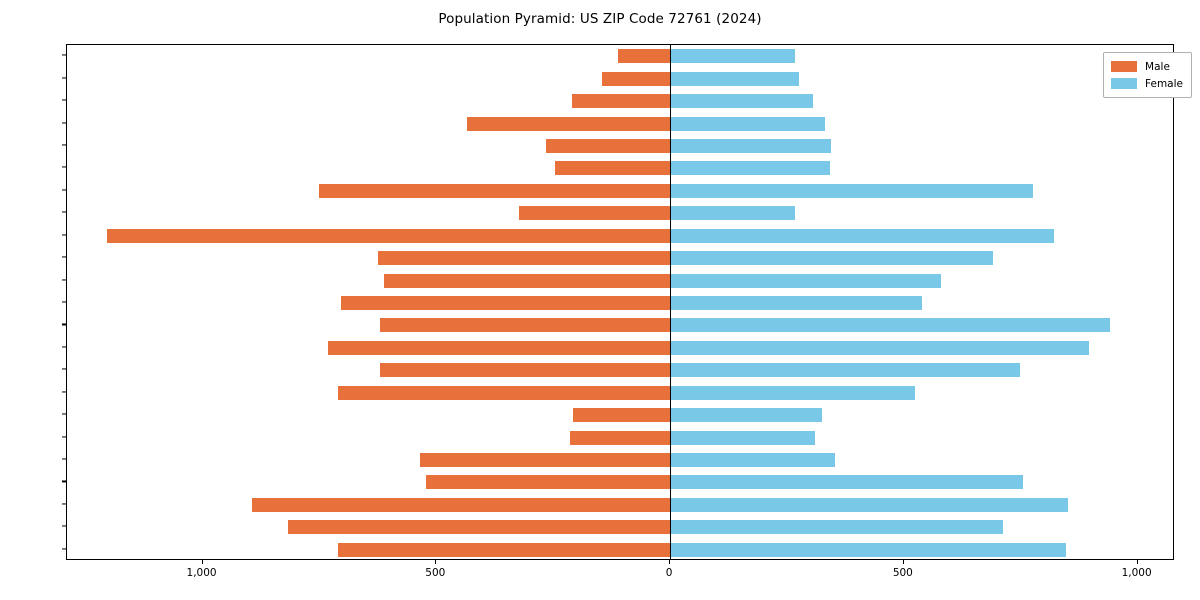 Image resolution: width=1200 pixels, height=600 pixels. I want to click on bar-male-85-, so click(644, 56).